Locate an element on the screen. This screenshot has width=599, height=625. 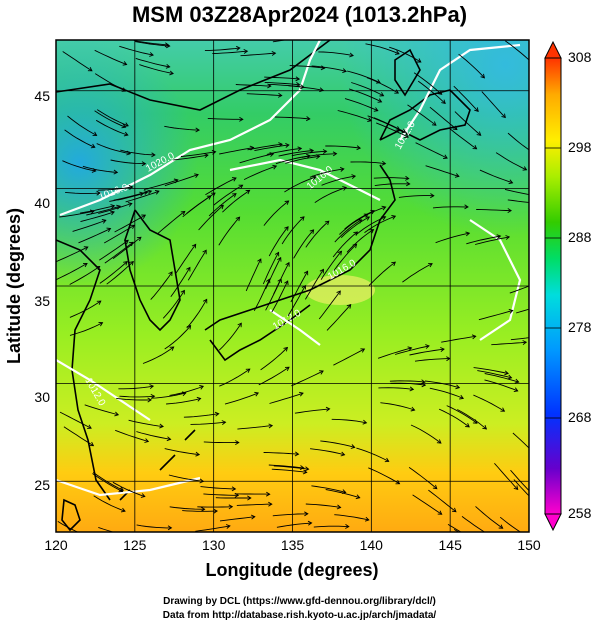
colorbar-tick-label: 298 is located at coordinates (580, 147).